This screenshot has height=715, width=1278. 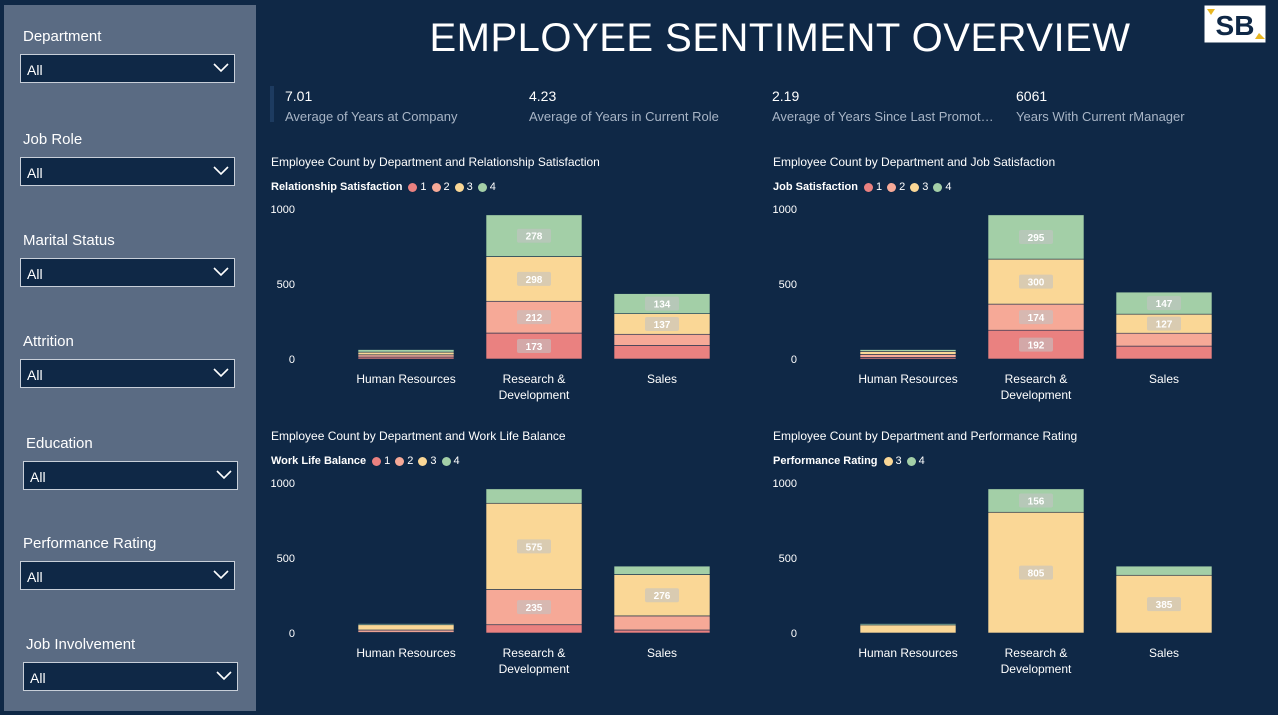 I want to click on kpi-card: 7.01 Average of Years at Company, so click(x=400, y=106).